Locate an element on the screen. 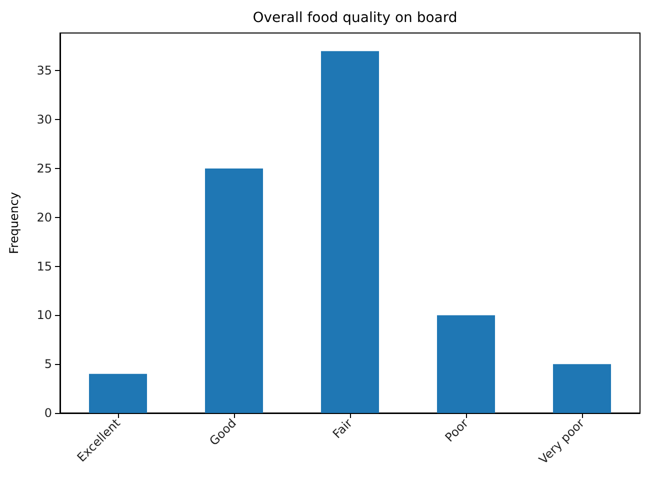 Image resolution: width=648 pixels, height=479 pixels. chart-title: Overall food quality on board is located at coordinates (355, 18).